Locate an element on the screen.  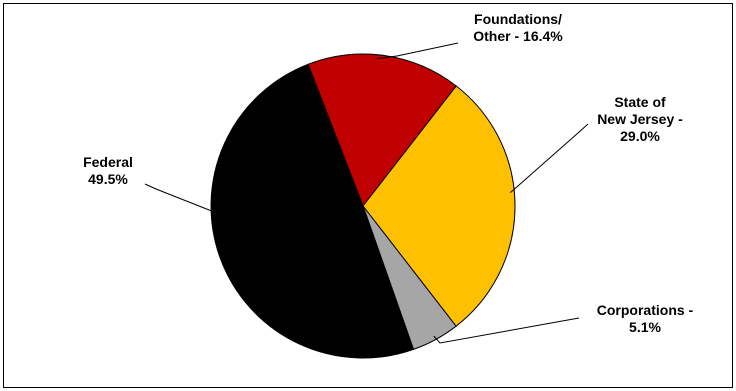
slice-label-line: State of is located at coordinates (640, 102).